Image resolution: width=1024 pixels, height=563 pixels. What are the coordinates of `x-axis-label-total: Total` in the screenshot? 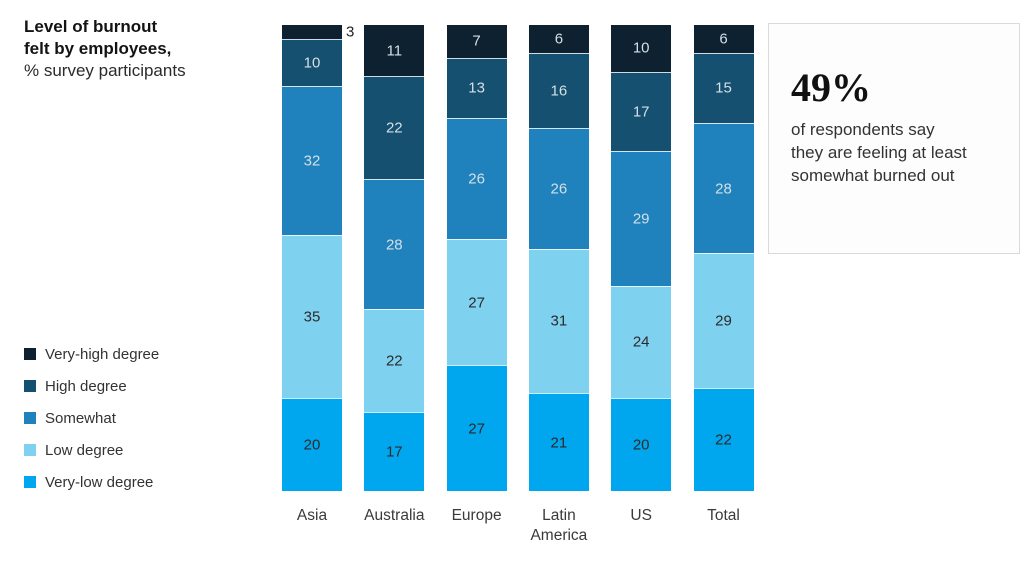 It's located at (723, 515).